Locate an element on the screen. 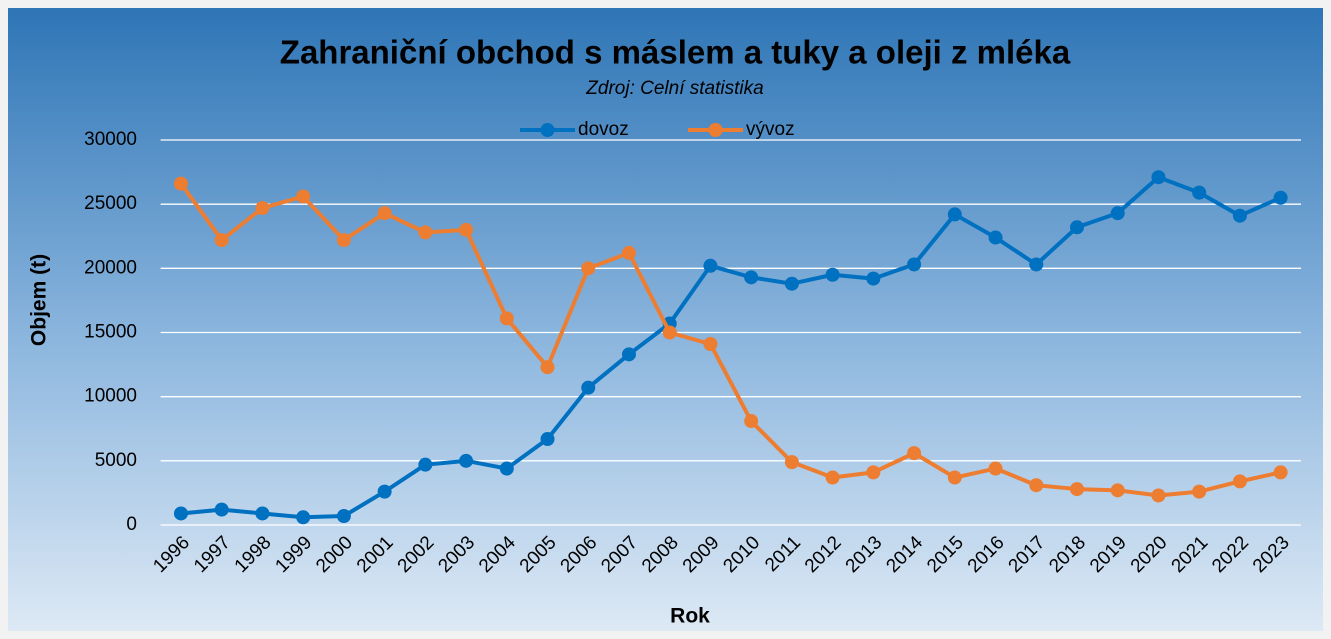 The height and width of the screenshot is (639, 1331). legend-label: vývoz is located at coordinates (770, 129).